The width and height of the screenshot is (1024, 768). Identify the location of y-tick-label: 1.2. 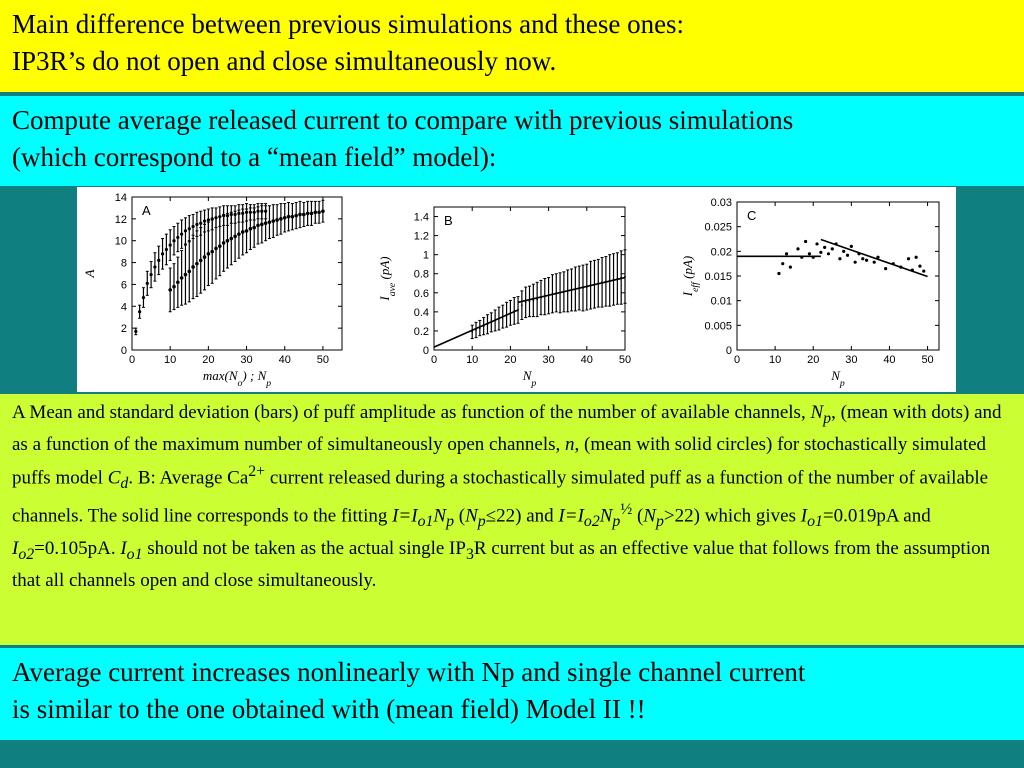
(421, 237).